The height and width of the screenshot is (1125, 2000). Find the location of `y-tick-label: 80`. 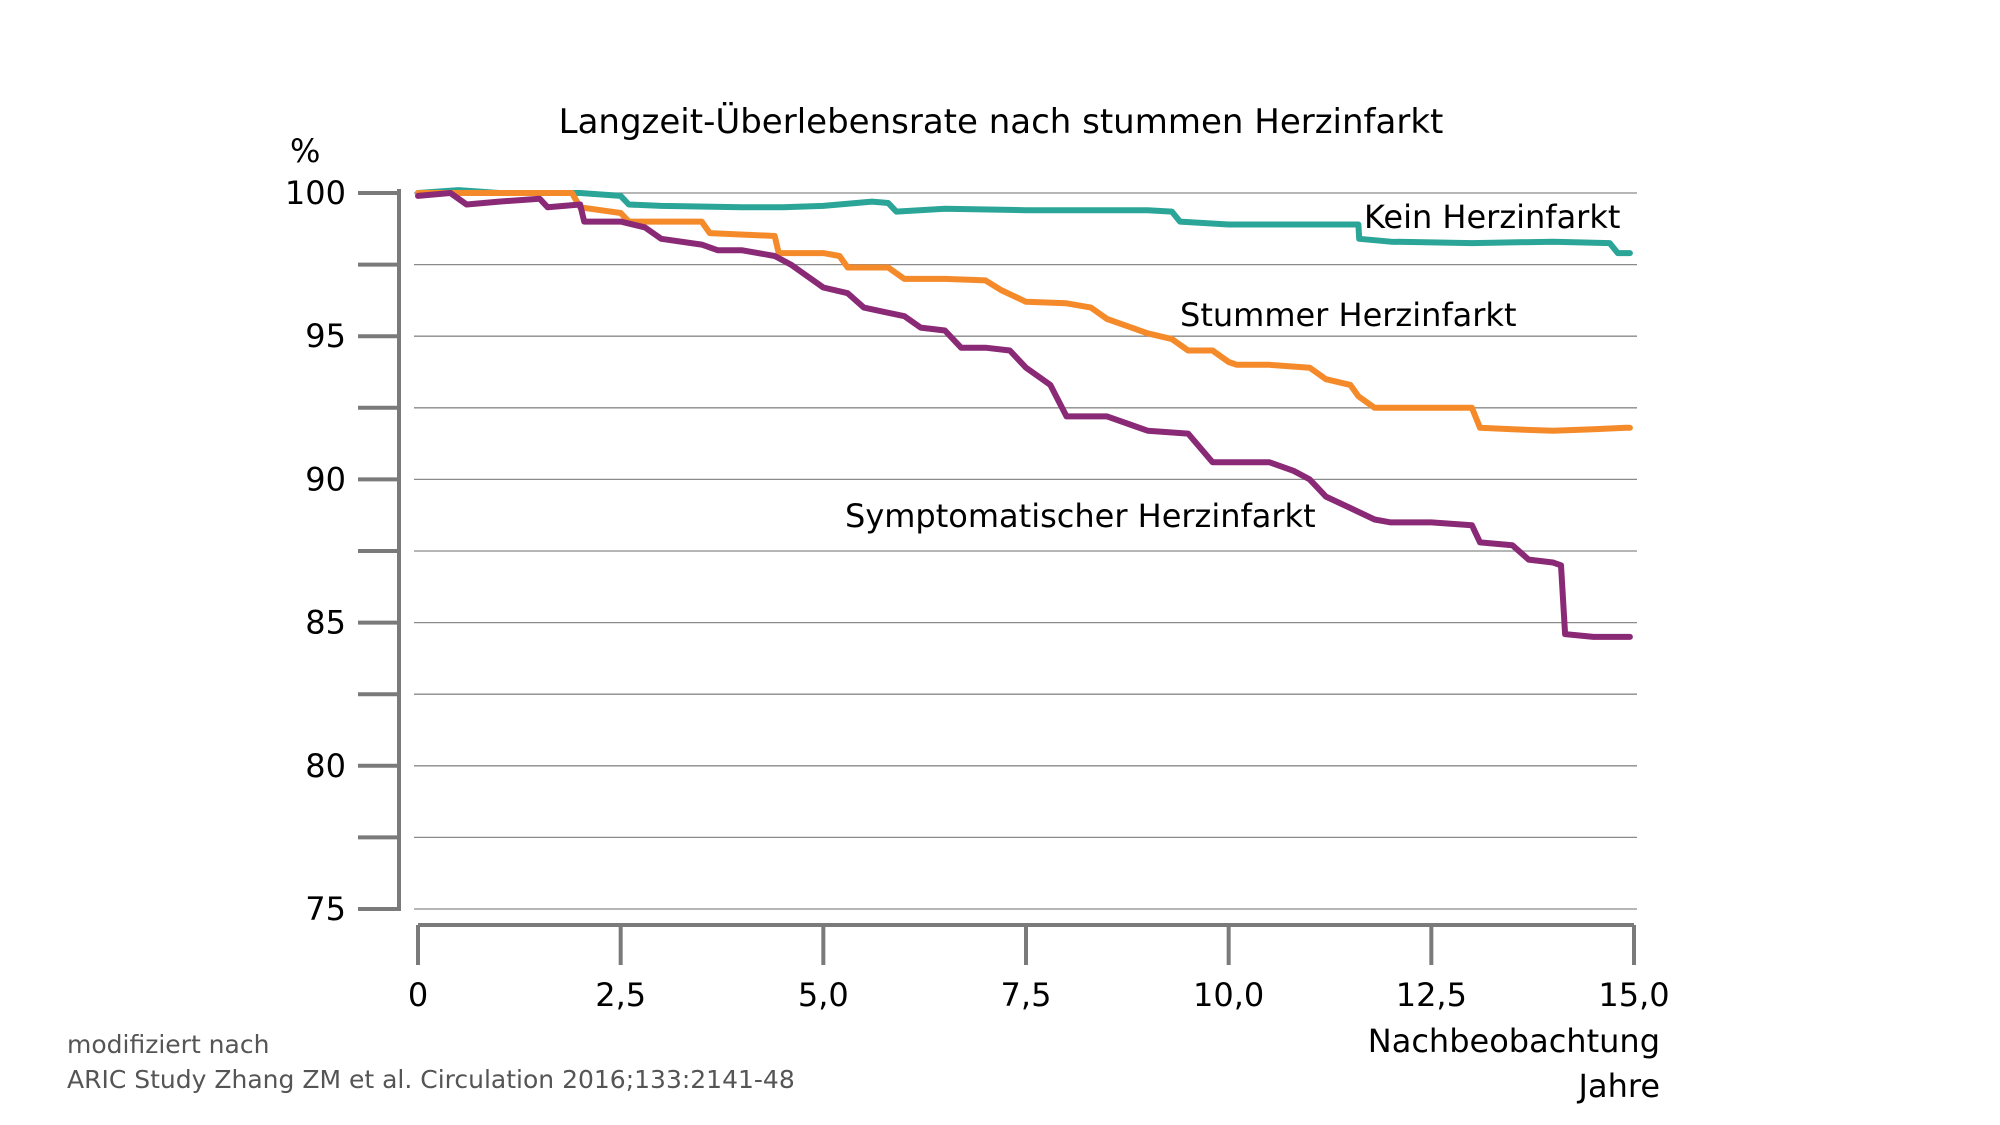

y-tick-label: 80 is located at coordinates (325, 766).